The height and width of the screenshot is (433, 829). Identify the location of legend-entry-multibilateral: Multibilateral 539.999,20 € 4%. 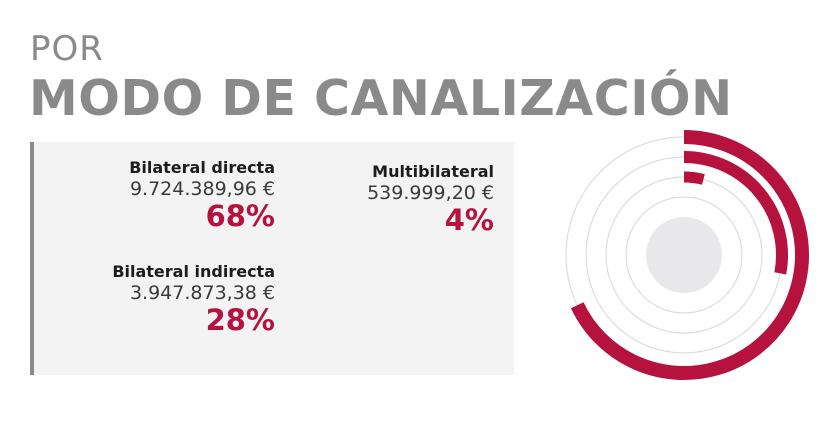
(430, 199).